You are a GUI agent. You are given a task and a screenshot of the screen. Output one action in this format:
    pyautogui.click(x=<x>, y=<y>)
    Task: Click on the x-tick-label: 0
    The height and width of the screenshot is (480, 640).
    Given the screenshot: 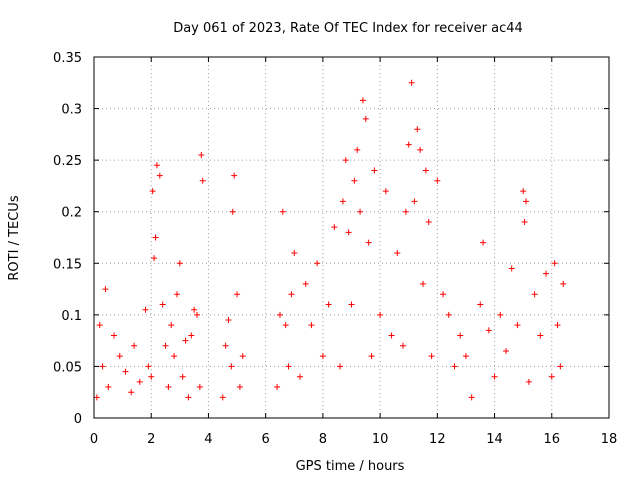 What is the action you would take?
    pyautogui.click(x=94, y=439)
    